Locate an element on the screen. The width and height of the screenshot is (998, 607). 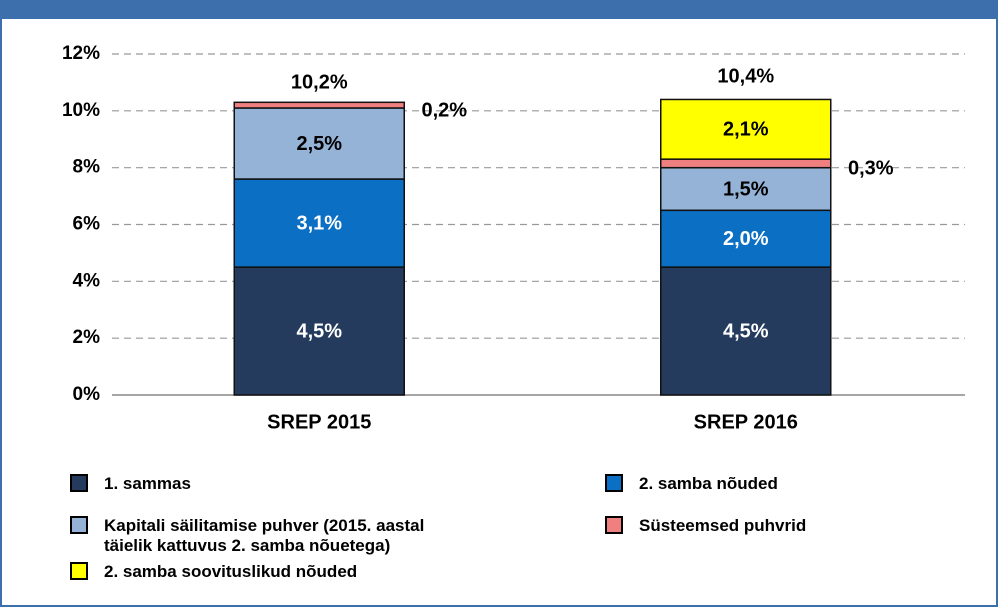
value-label: 0,3% is located at coordinates (871, 169).